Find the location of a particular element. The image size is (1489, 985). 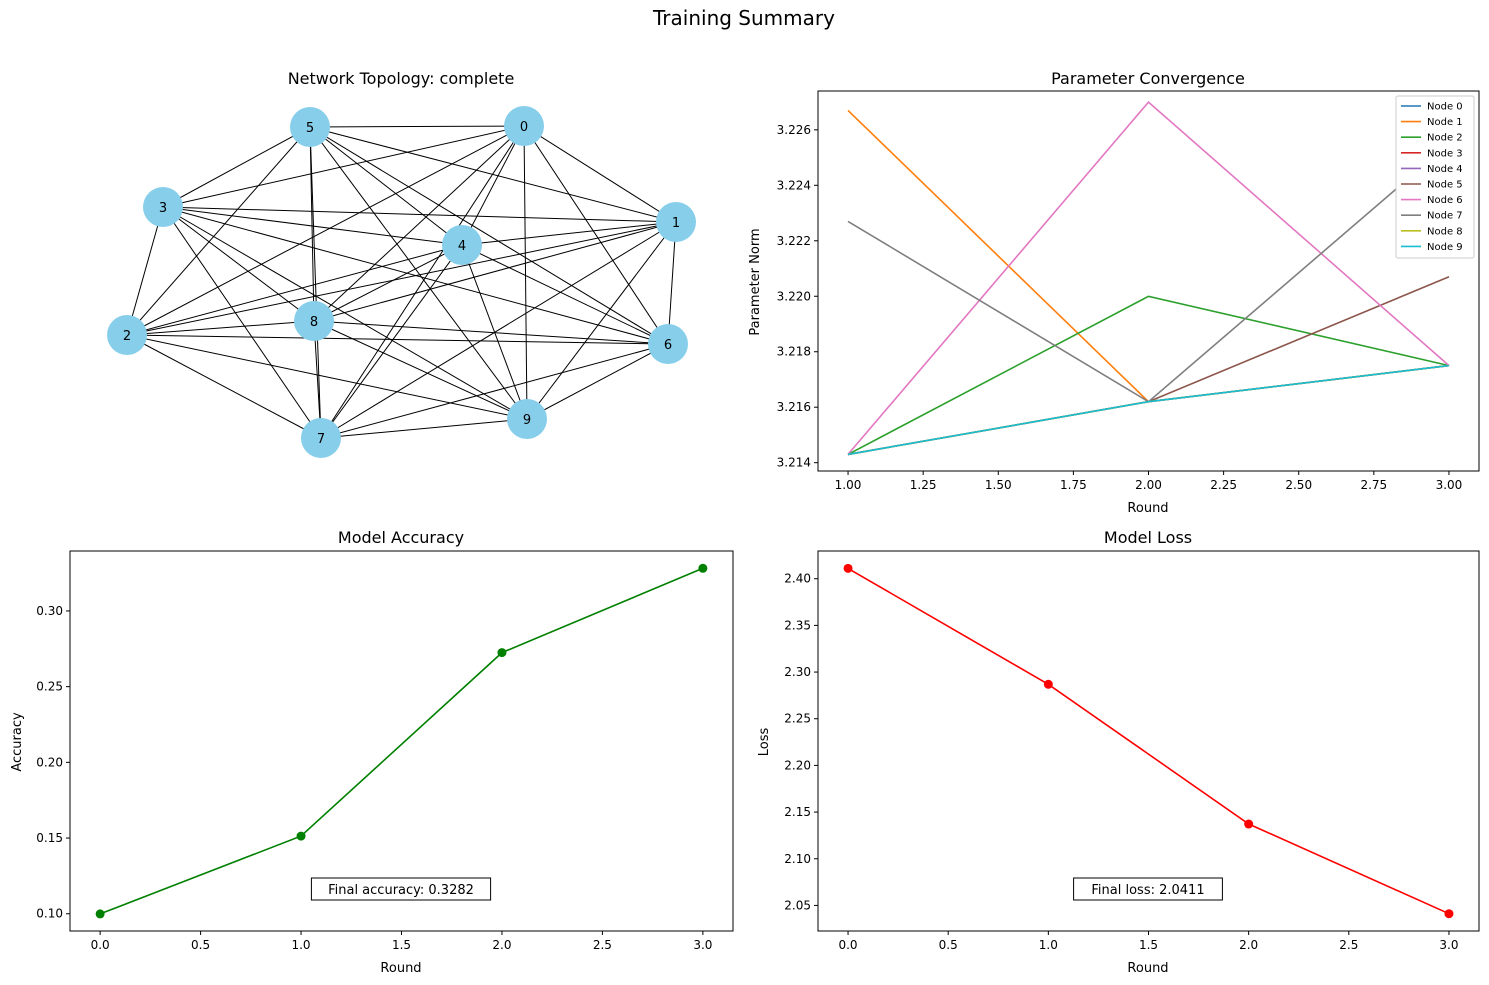

legend-label: Node 9 is located at coordinates (1445, 247).